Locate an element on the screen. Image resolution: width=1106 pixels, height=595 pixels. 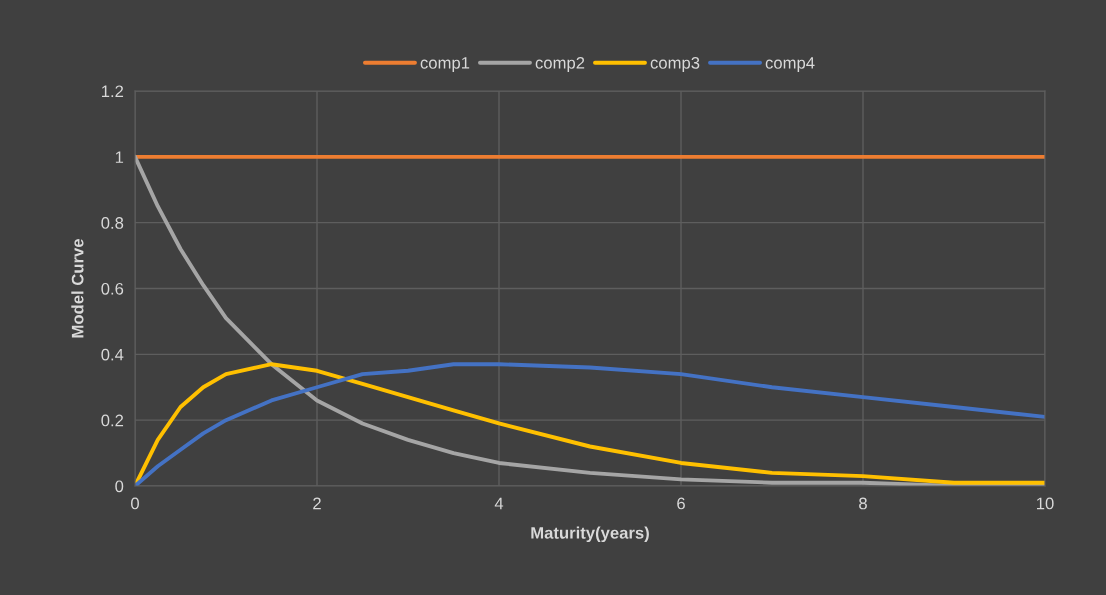
legend-label: comp1 is located at coordinates (445, 65).